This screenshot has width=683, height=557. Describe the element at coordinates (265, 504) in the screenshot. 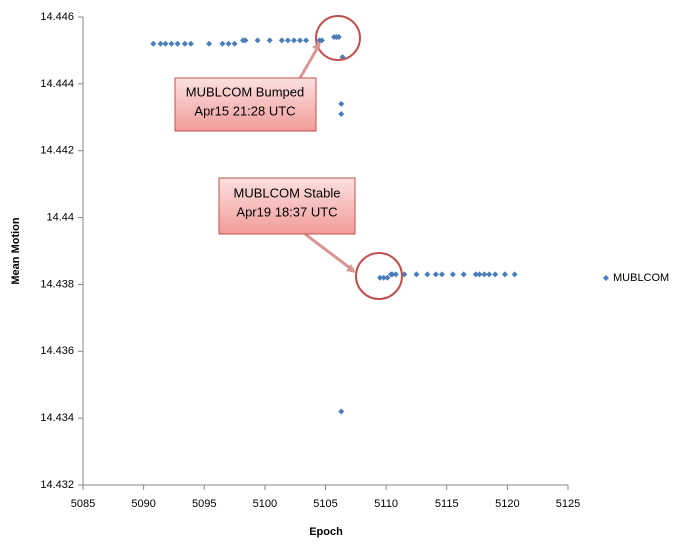

I see `x-tick-label: 5100` at that location.